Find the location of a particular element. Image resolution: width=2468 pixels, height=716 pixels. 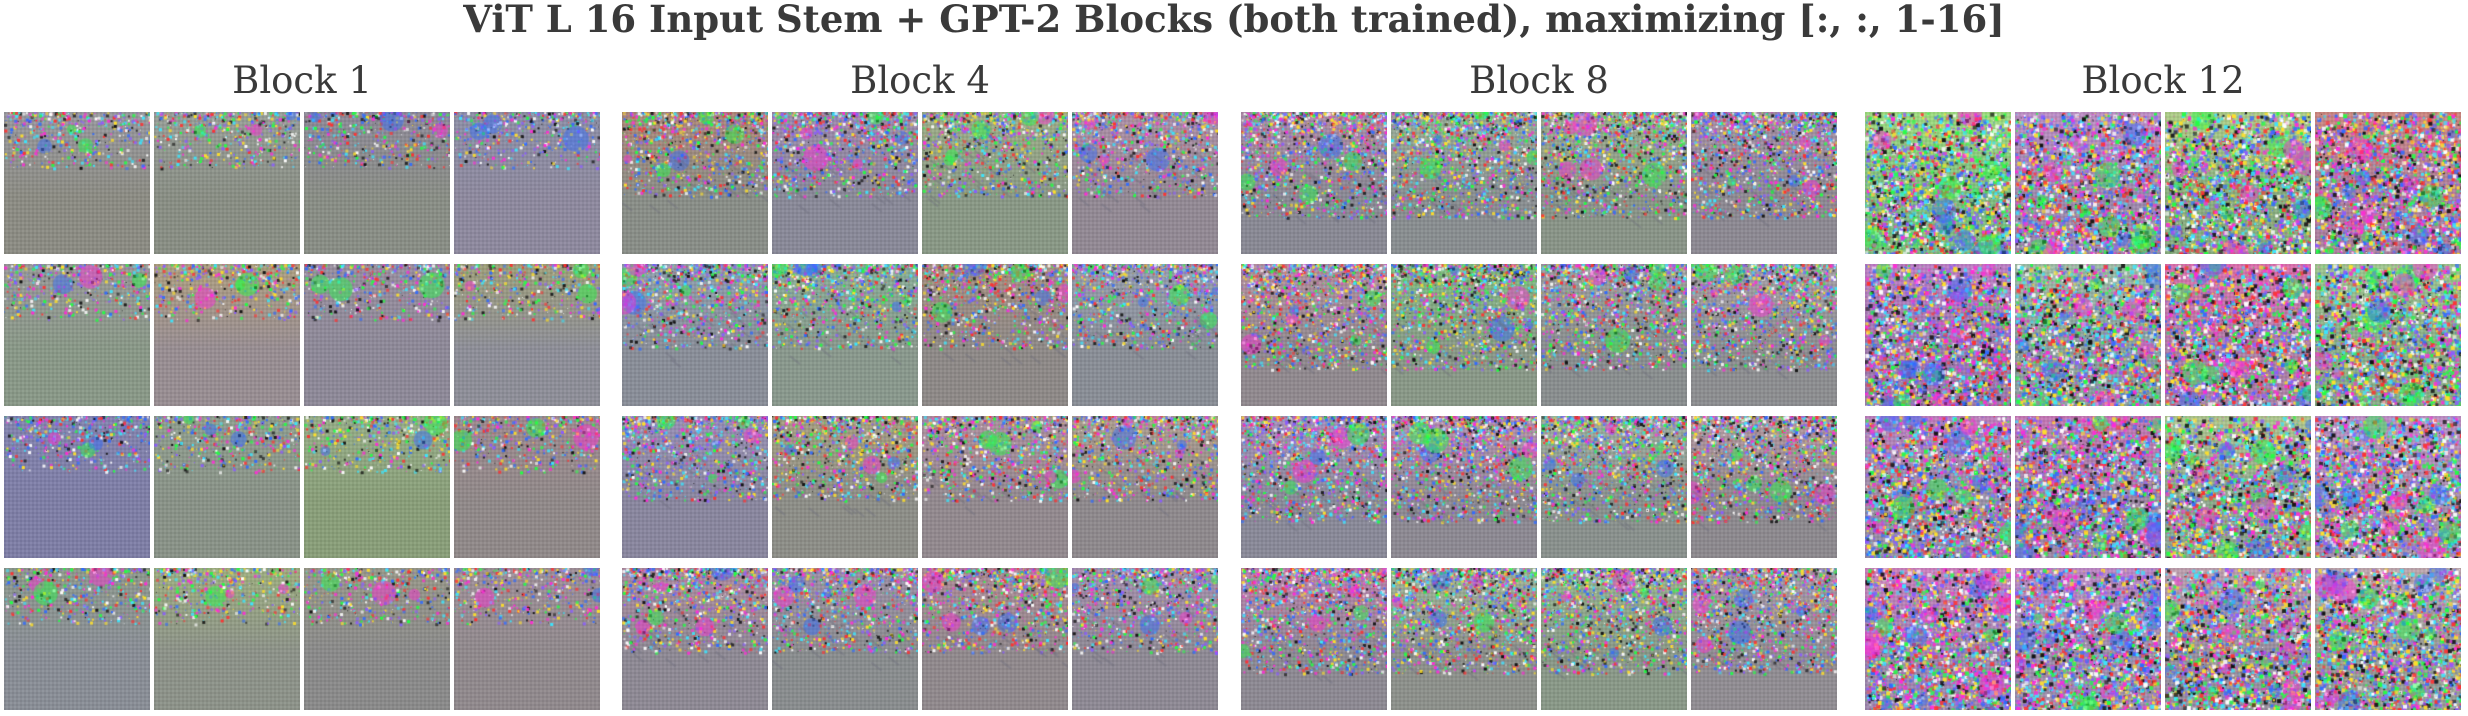

block-title-4: Block 4 is located at coordinates (920, 80).